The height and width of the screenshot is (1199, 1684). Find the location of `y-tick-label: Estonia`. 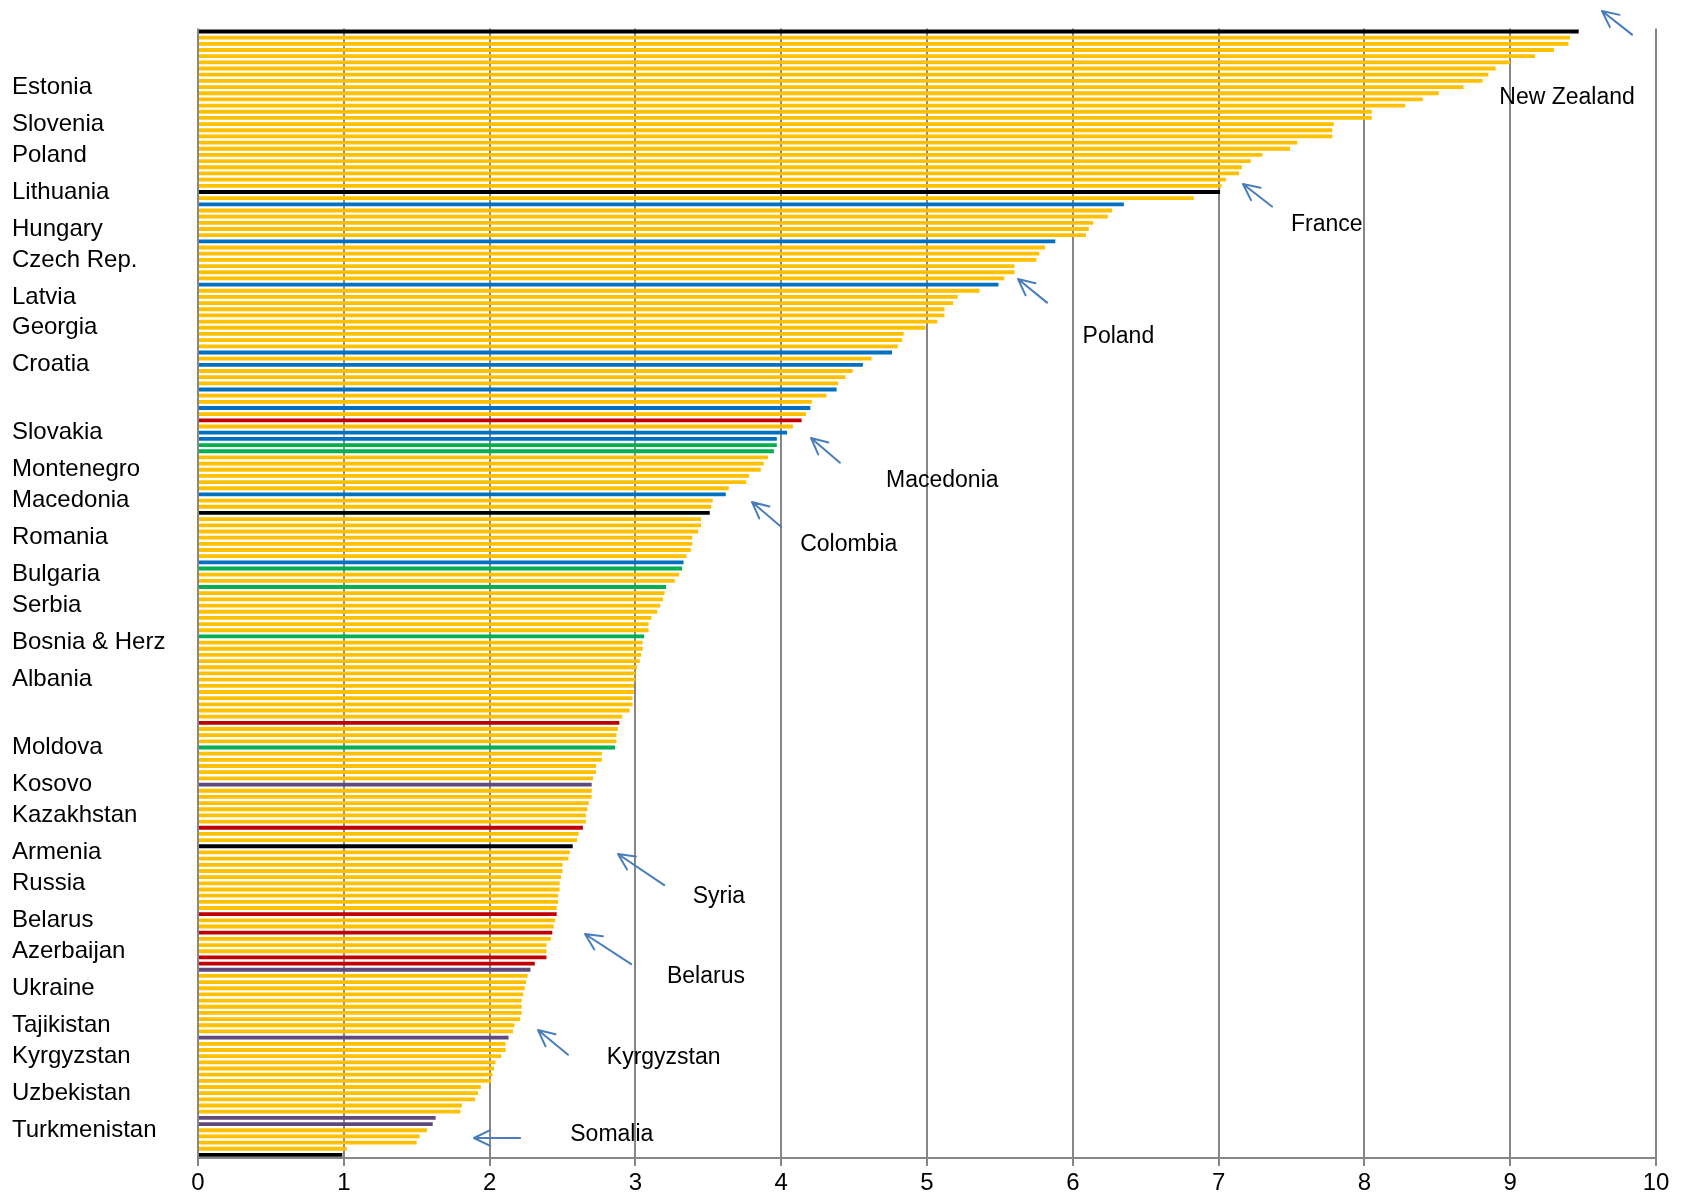

y-tick-label: Estonia is located at coordinates (52, 85).